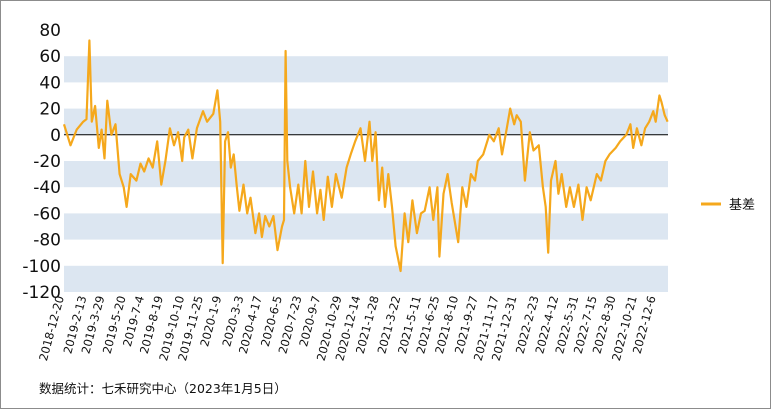 The image size is (771, 409). I want to click on y-tick-label: -60, so click(47, 214).